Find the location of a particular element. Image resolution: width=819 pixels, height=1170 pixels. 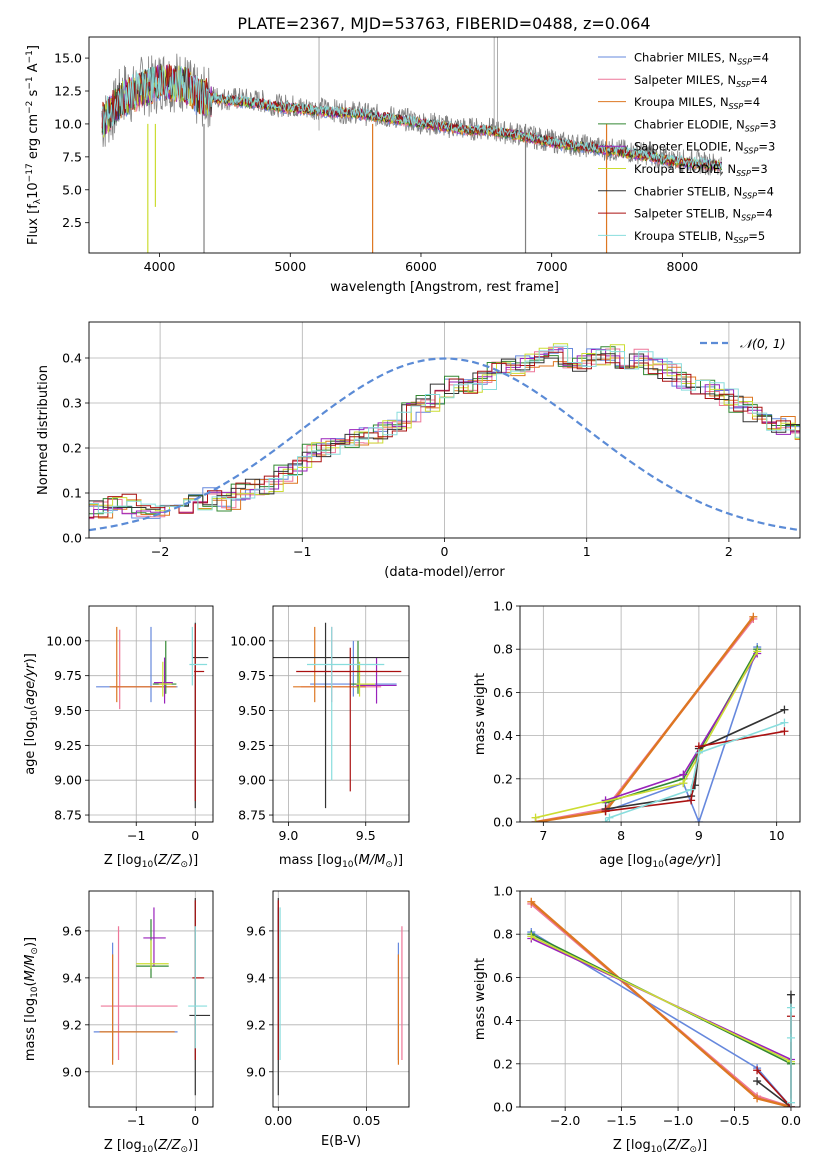

y-axis-label: Flux [fλ10−17 erg cm−2 s−1 A−1] is located at coordinates (34, 145).